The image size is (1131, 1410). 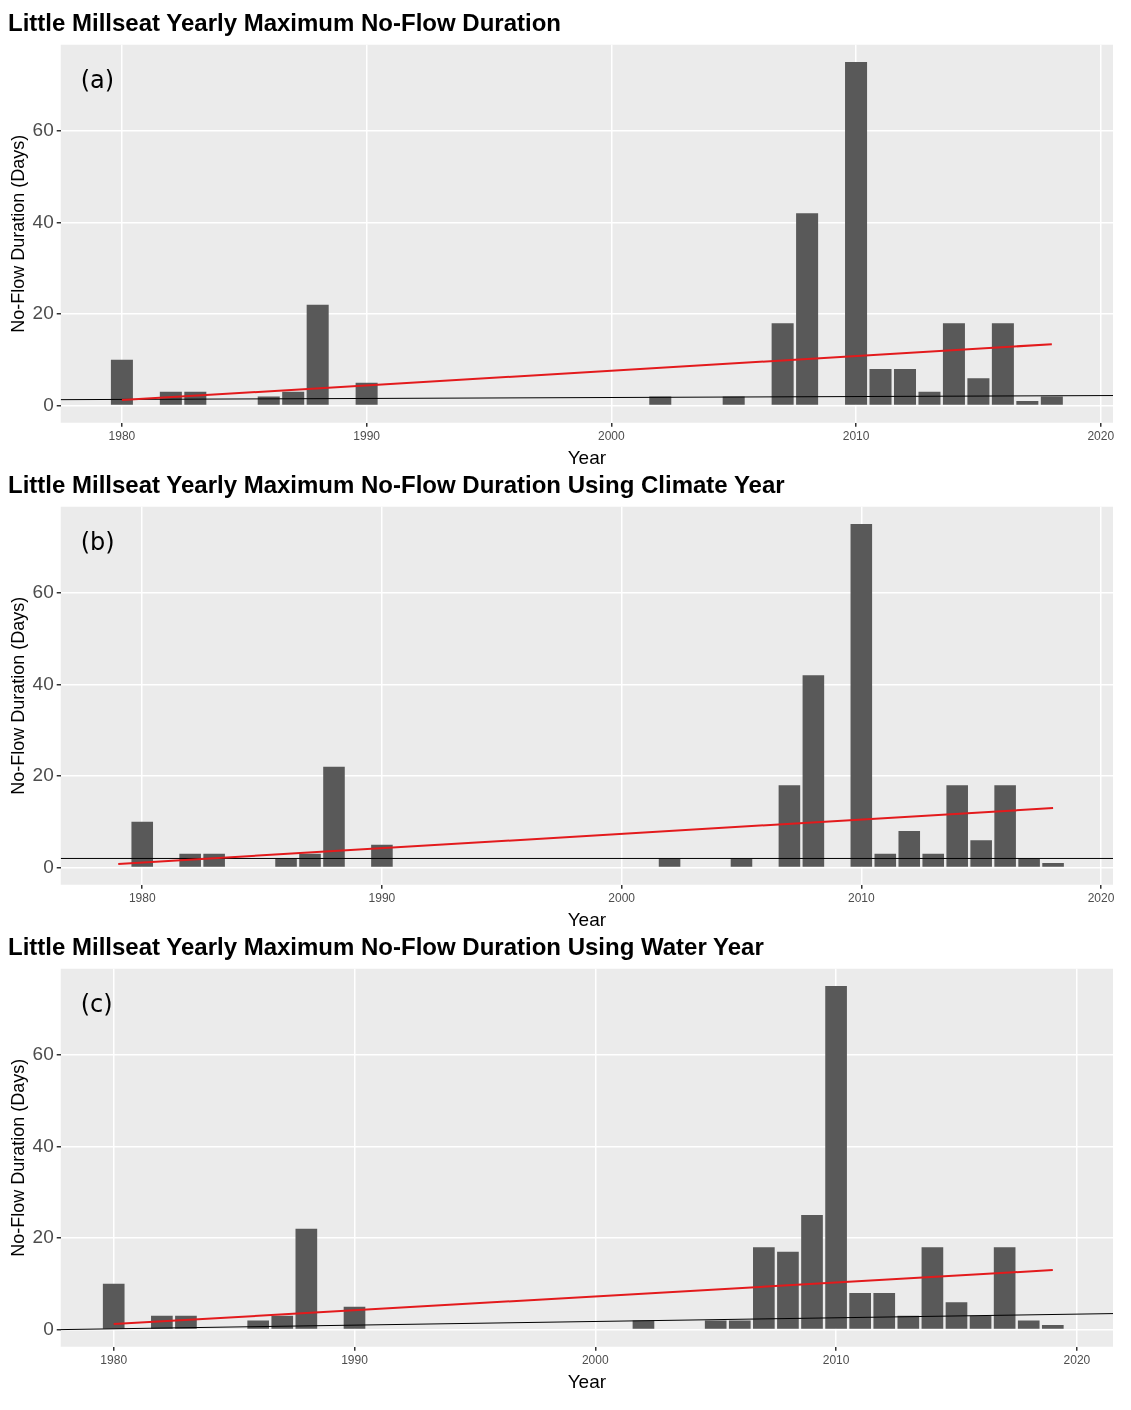 What do you see at coordinates (284, 23) in the screenshot?
I see `chart-title: Little Millseat Yearly Maximum No-Flow Duration` at bounding box center [284, 23].